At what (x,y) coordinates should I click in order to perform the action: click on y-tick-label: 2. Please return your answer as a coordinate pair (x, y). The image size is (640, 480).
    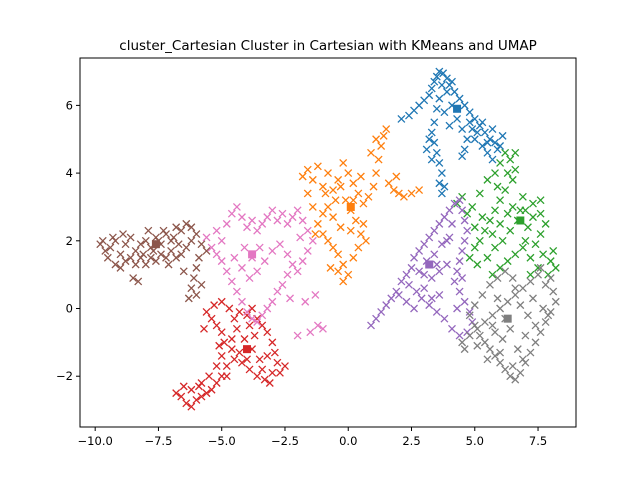
    Looking at the image, I should click on (69, 241).